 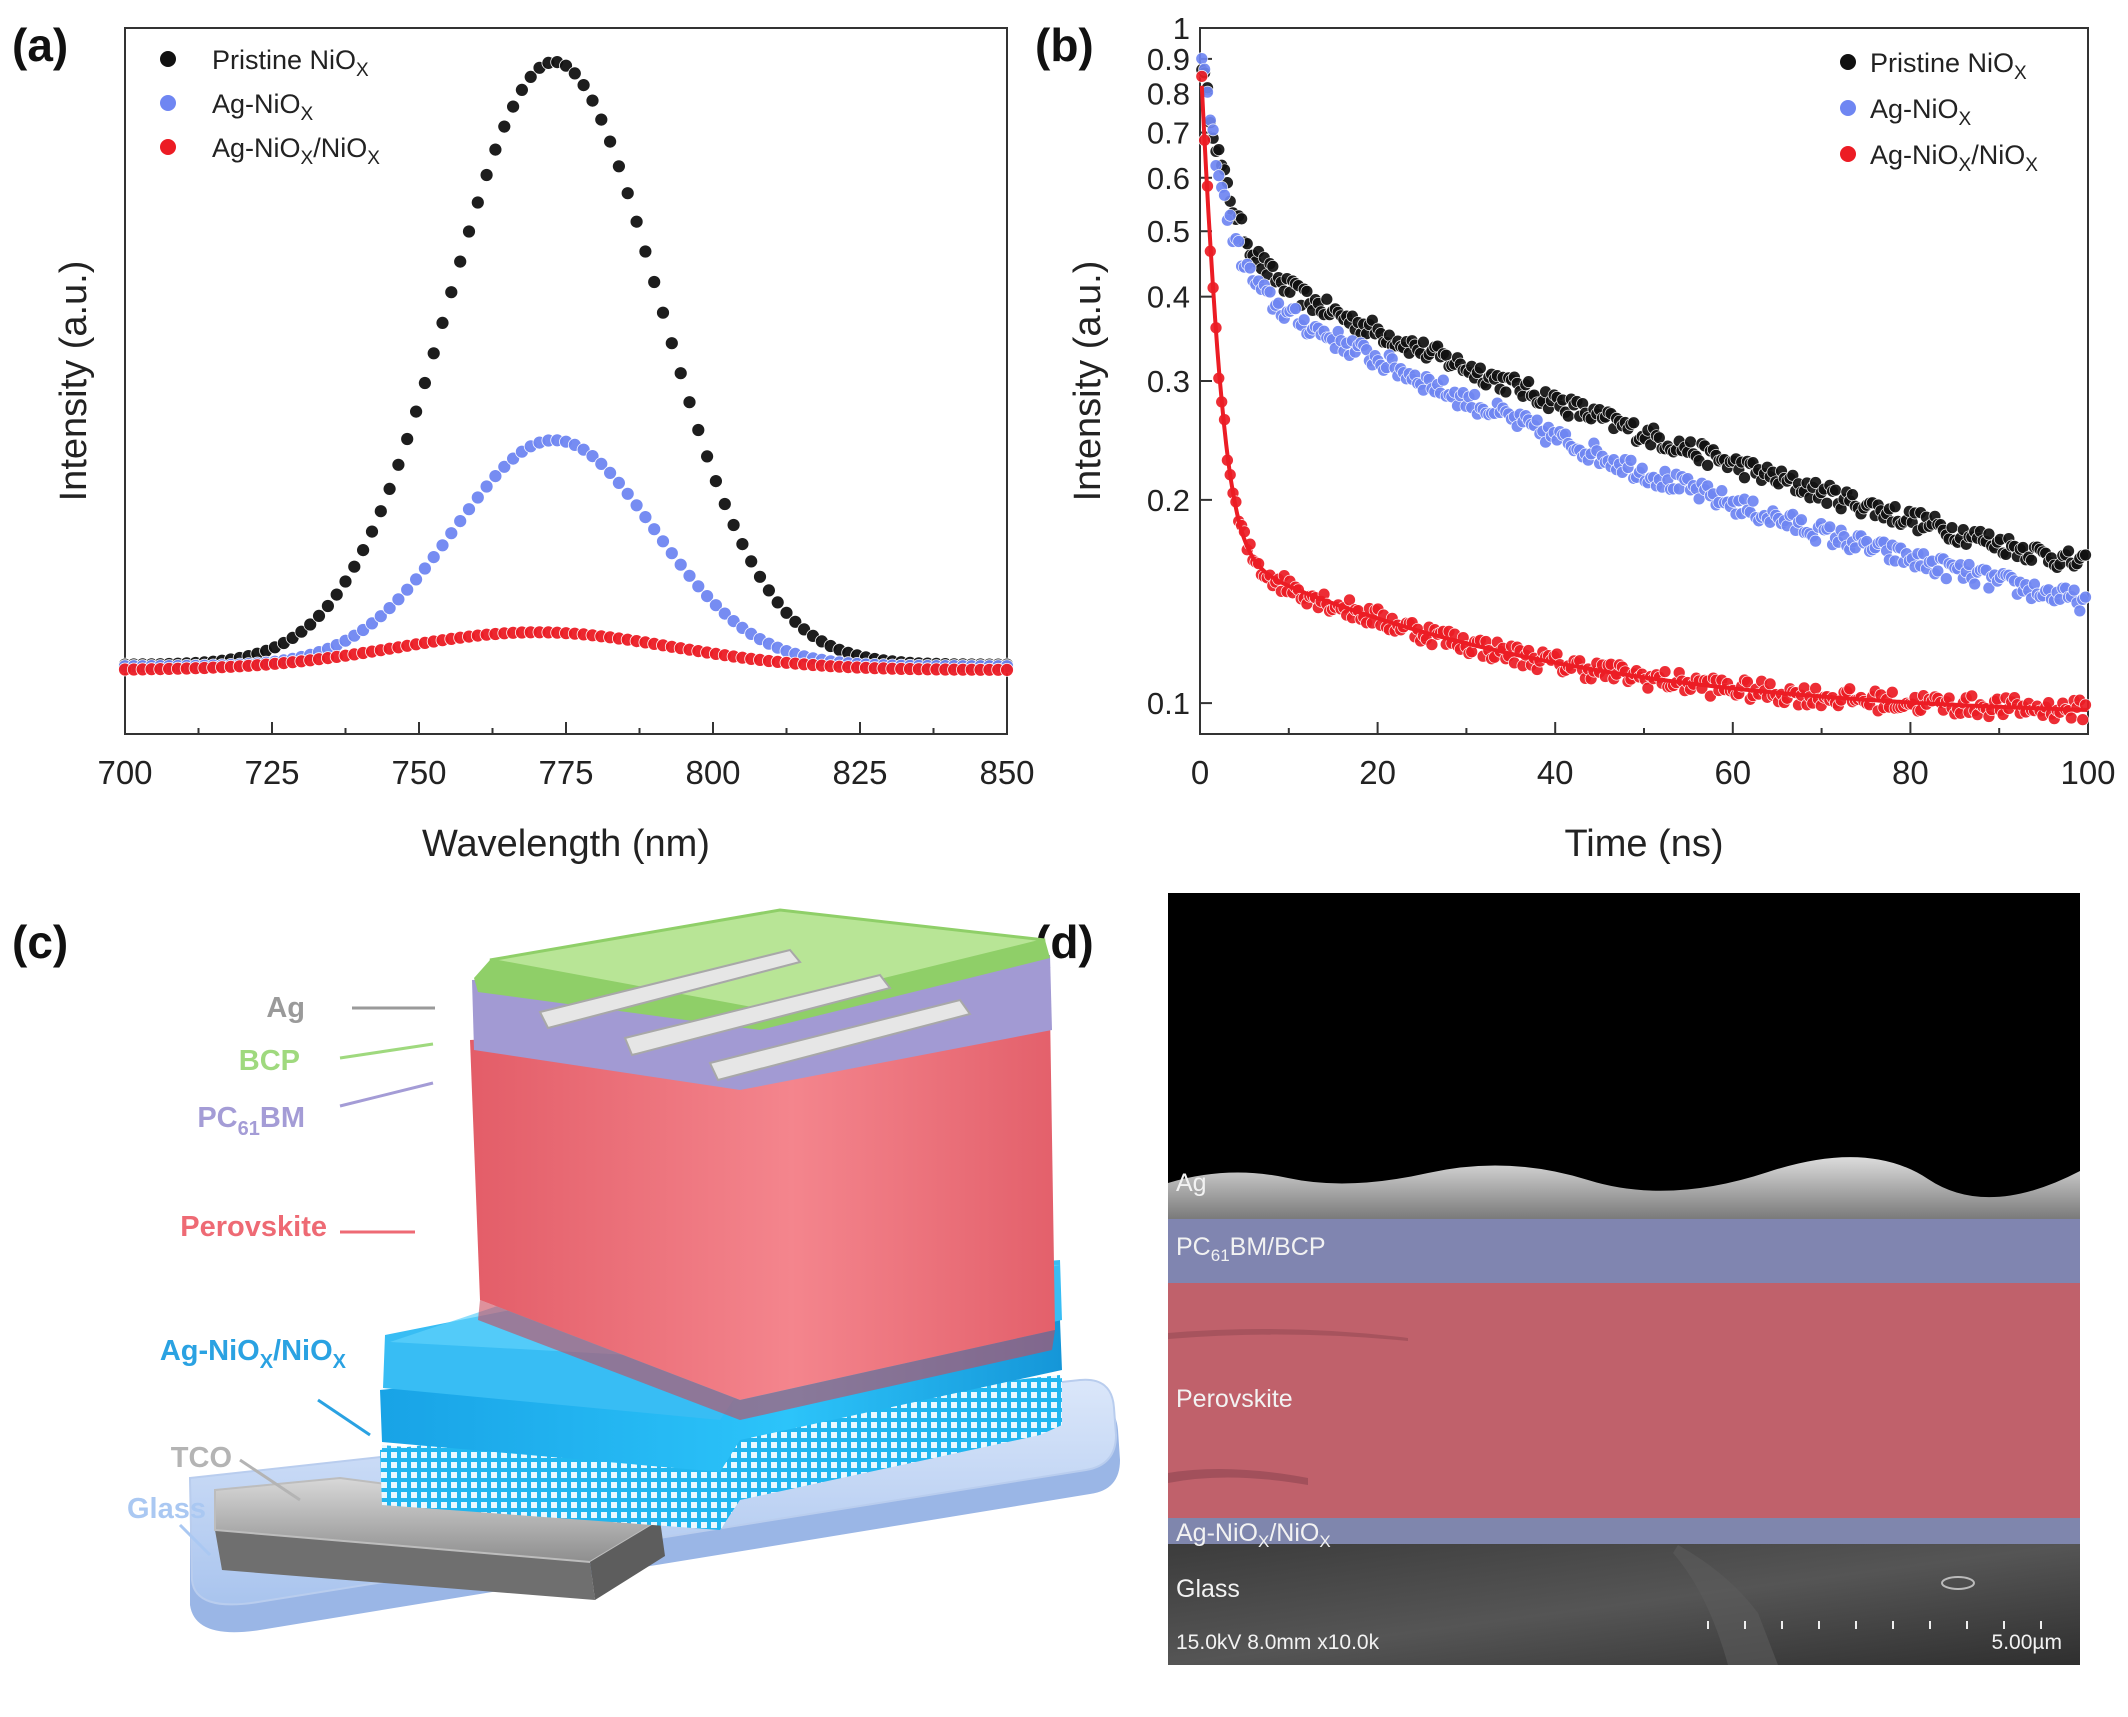 What do you see at coordinates (1168, 93) in the screenshot?
I see `y-tick-label-b: 0.8` at bounding box center [1168, 93].